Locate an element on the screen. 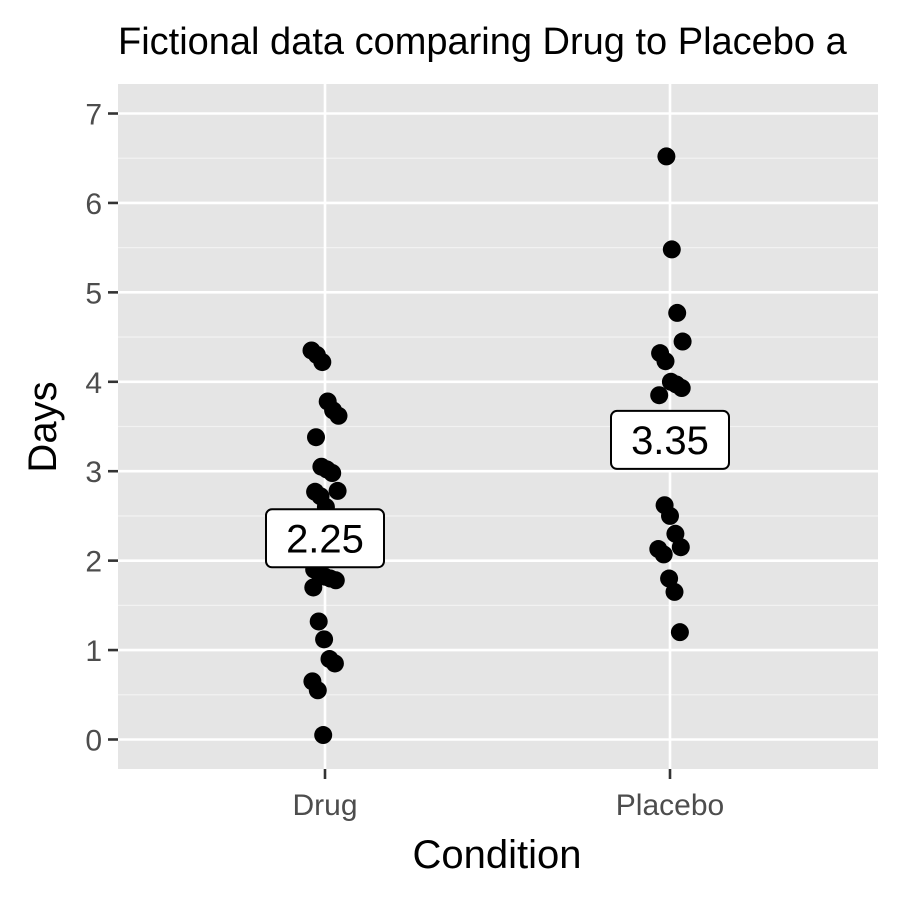  y-tick-label: 1 is located at coordinates (93, 651).